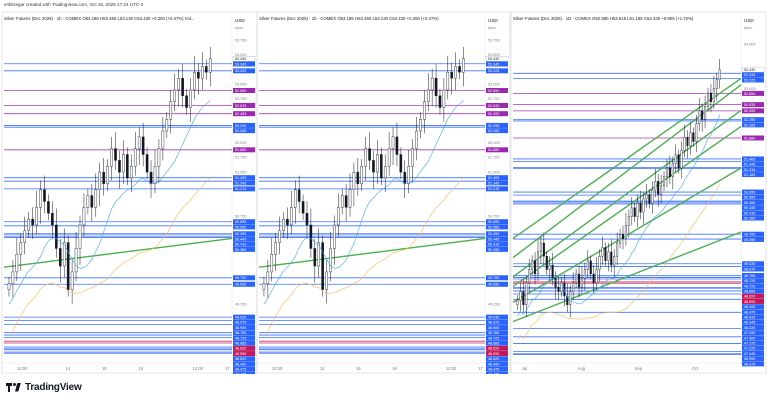 The height and width of the screenshot is (400, 768). I want to click on tradingview-logo: TradingView, so click(44, 387).